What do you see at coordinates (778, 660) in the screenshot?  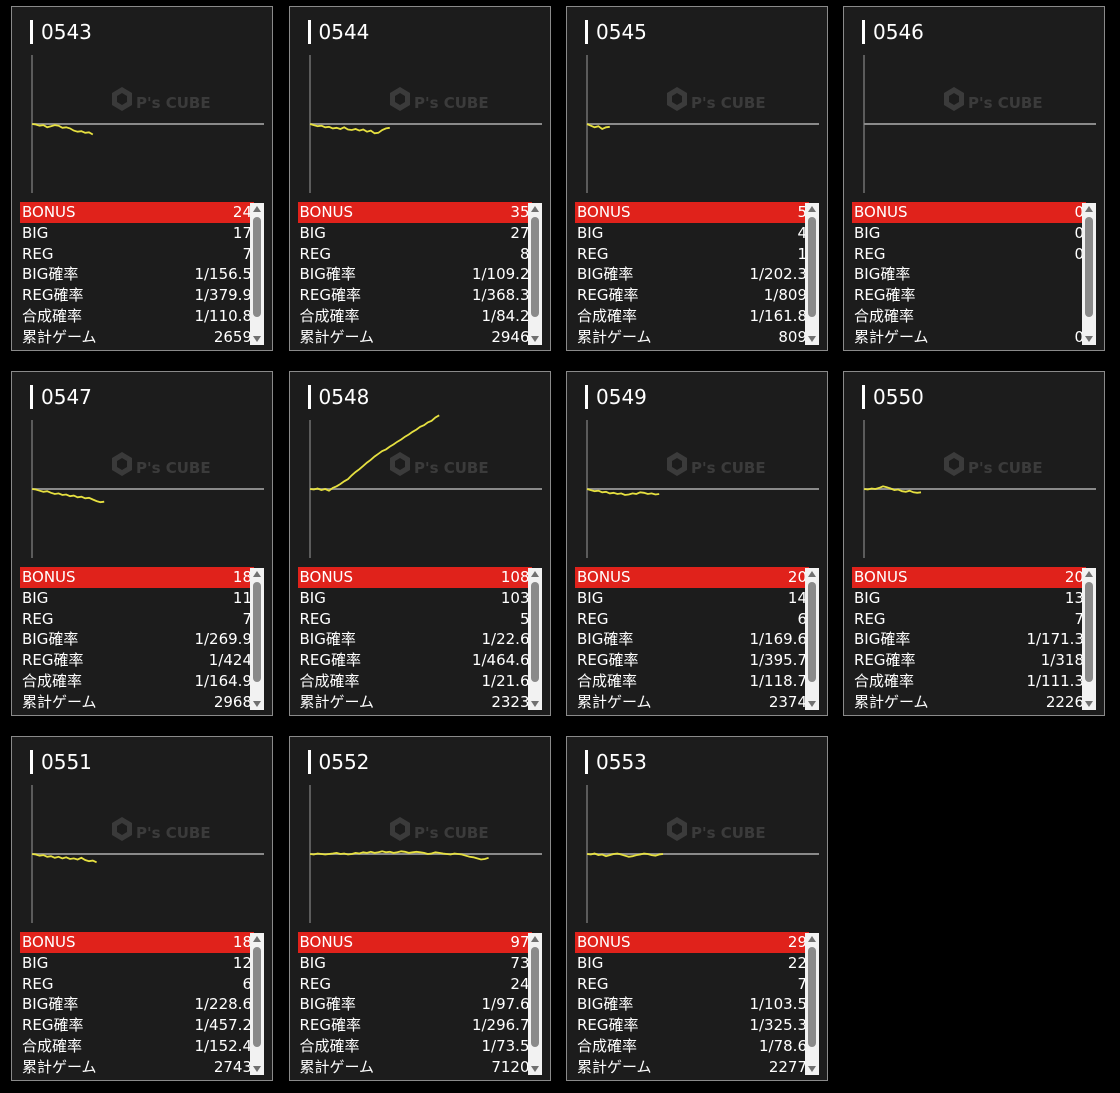 I see `stat-value: 1/395.7` at bounding box center [778, 660].